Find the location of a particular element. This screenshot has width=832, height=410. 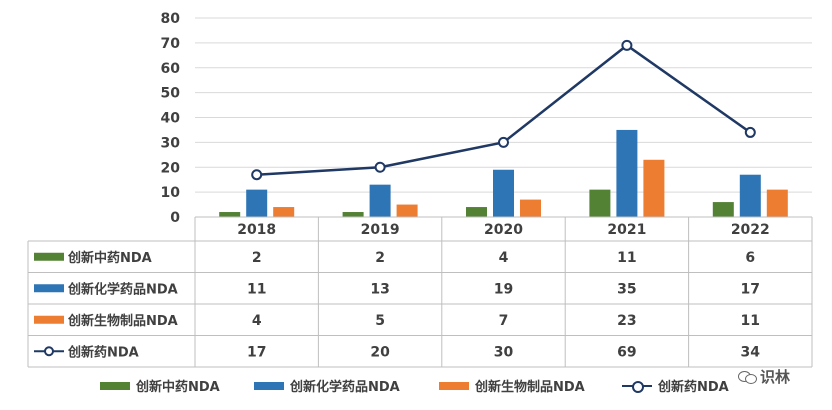

legend-item-tcm: 创新中药NDA is located at coordinates (160, 385).